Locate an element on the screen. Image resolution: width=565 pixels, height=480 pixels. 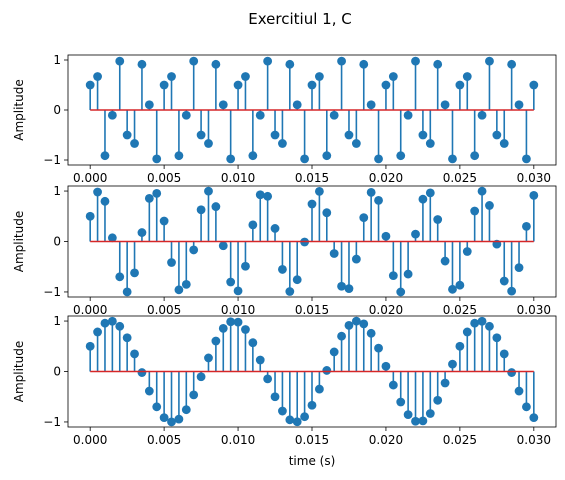
x-axis-label: time (s) is located at coordinates (312, 461).